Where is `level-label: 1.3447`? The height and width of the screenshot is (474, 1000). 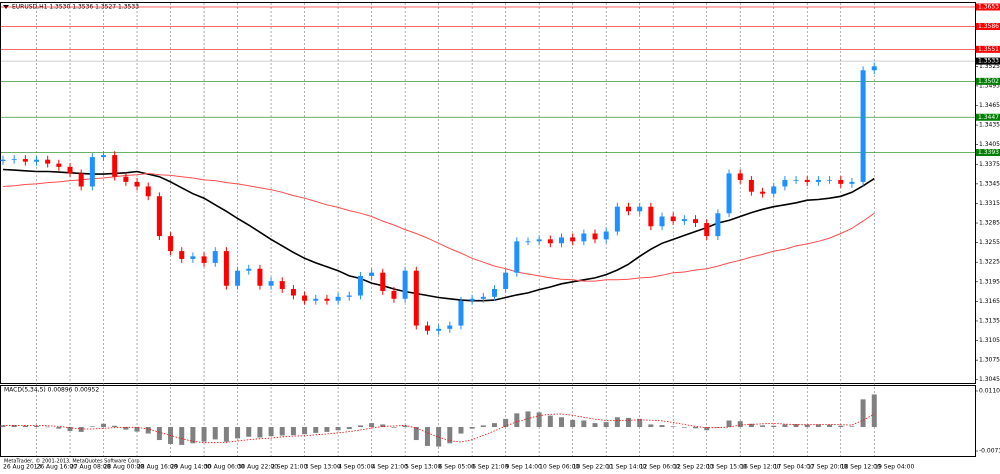 level-label: 1.3447 is located at coordinates (988, 117).